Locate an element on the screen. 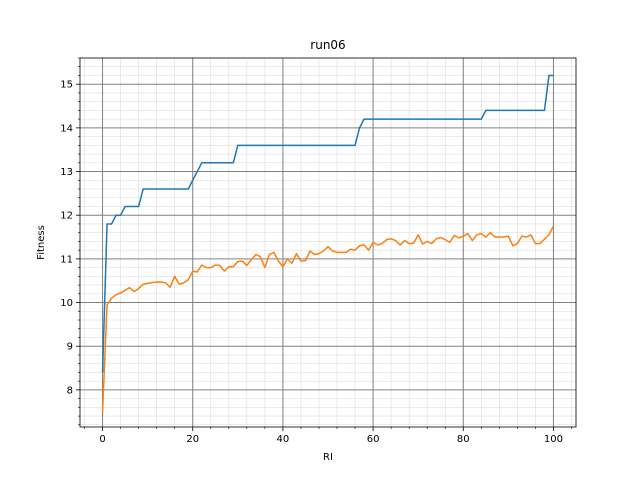  x-tick-label: 100 is located at coordinates (553, 439).